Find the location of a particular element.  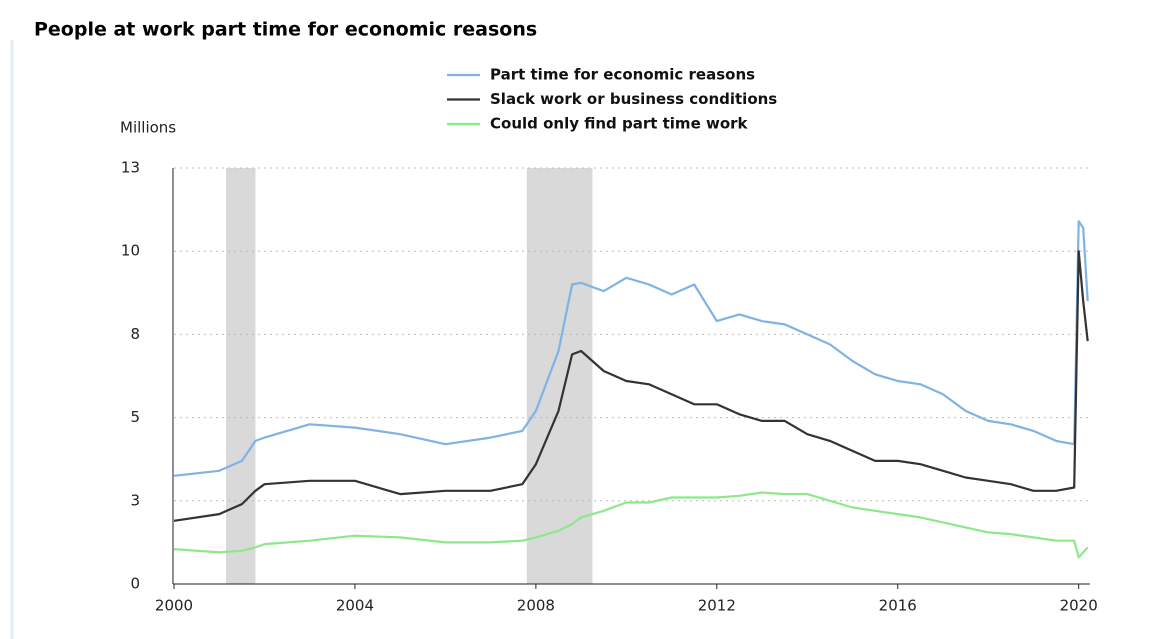

y-tick-label: 3 is located at coordinates (135, 500).